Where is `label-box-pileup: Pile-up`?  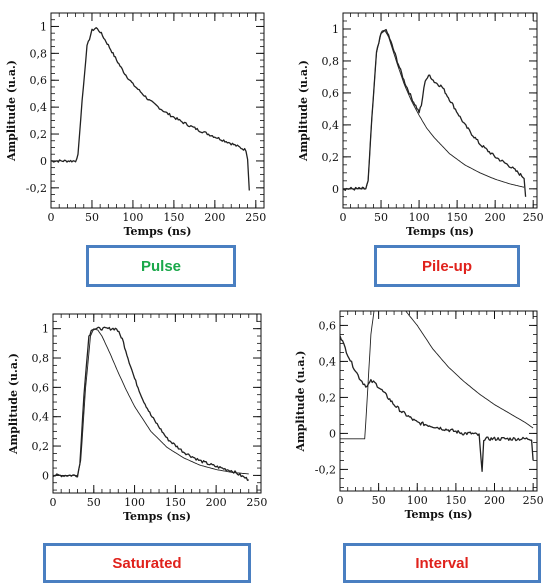
label-box-pileup: Pile-up is located at coordinates (447, 266).